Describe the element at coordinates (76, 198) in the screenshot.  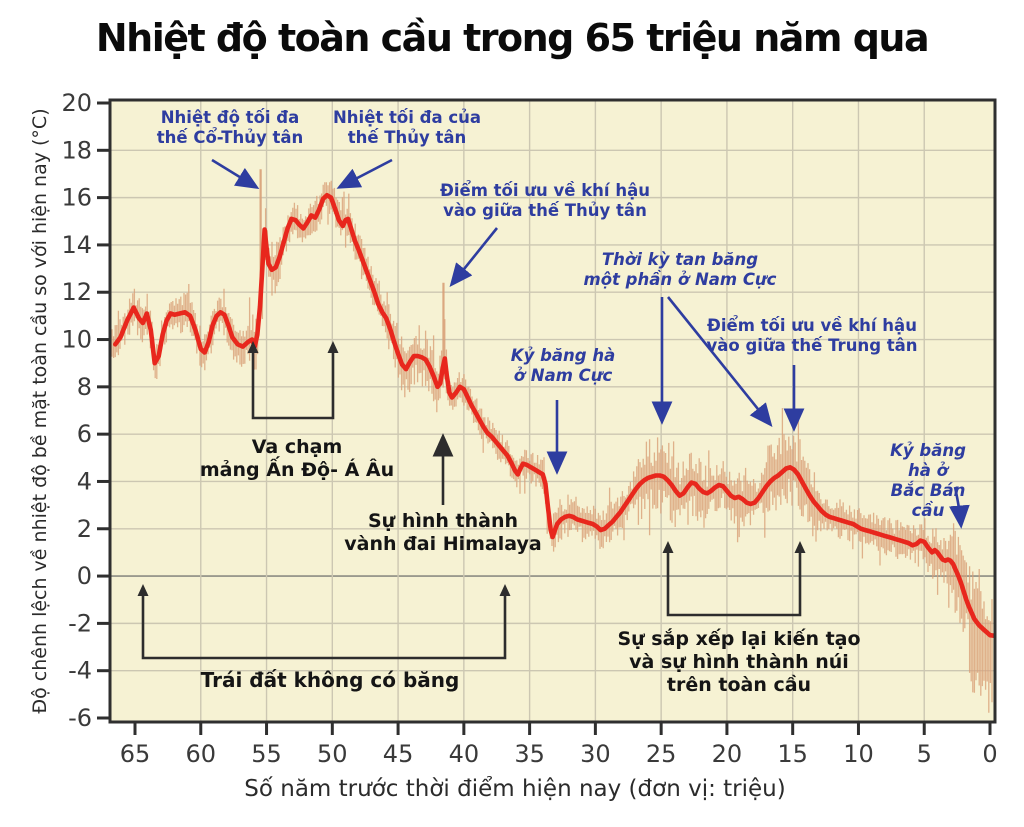
I see `y-tick-label: 16` at that location.